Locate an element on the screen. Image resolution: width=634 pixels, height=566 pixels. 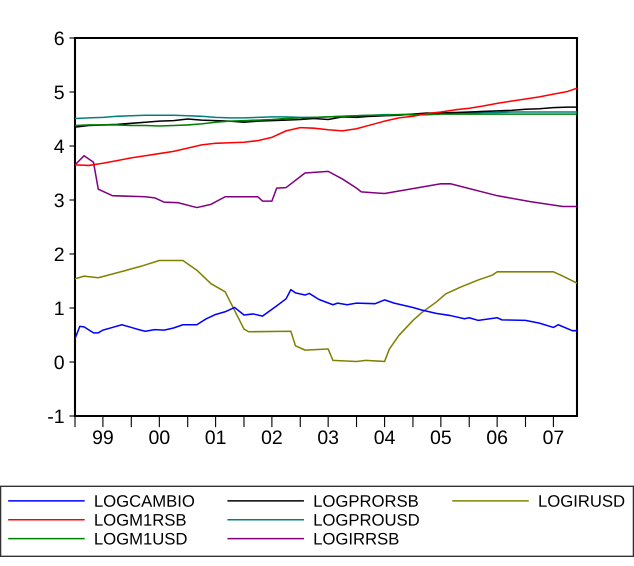
x-tick-label: 00 is located at coordinates (159, 437).